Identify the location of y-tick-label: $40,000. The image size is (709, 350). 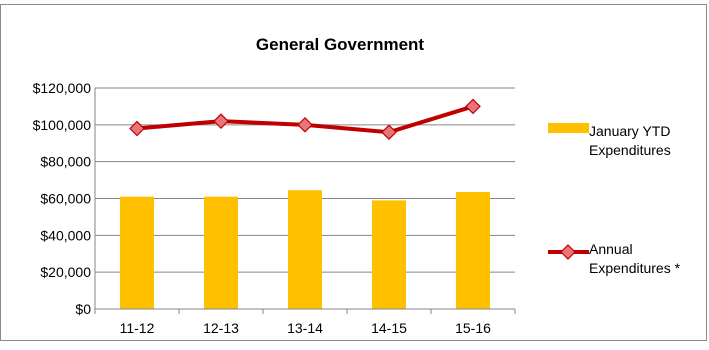
(65, 235).